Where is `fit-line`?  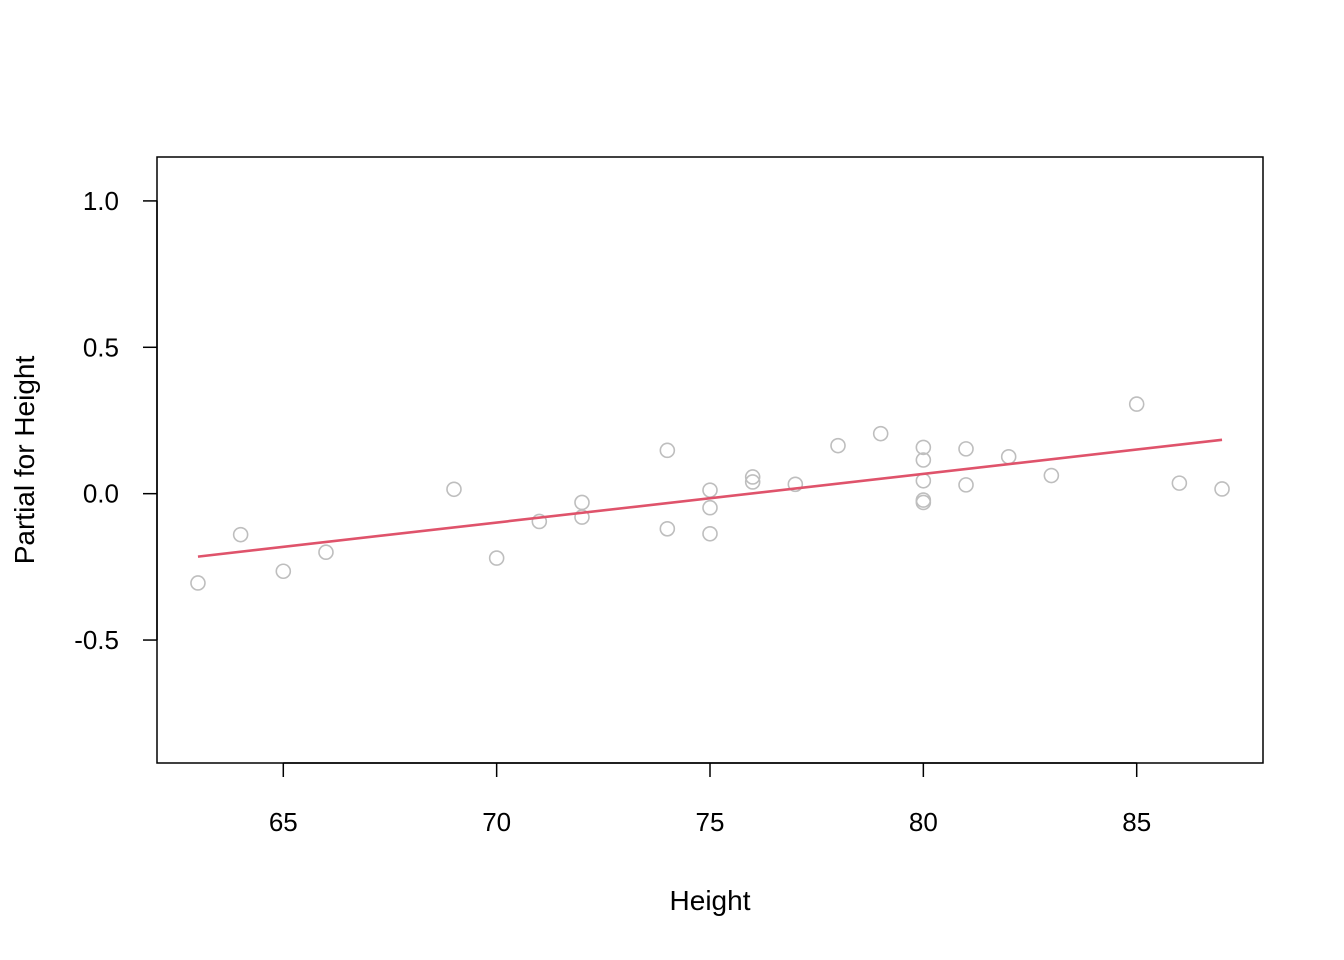
fit-line is located at coordinates (710, 498).